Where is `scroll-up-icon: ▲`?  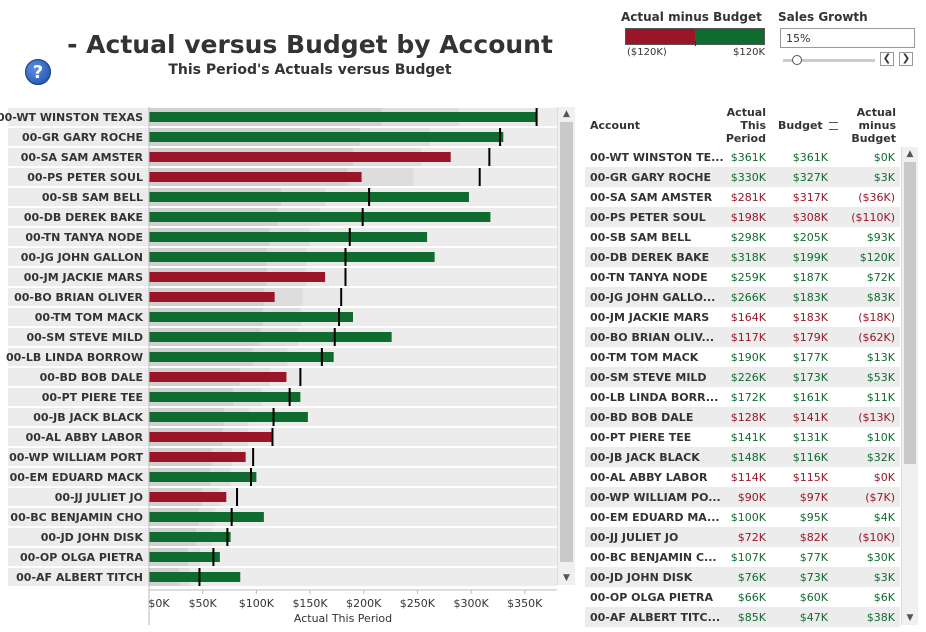
scroll-up-icon: ▲ is located at coordinates (566, 114).